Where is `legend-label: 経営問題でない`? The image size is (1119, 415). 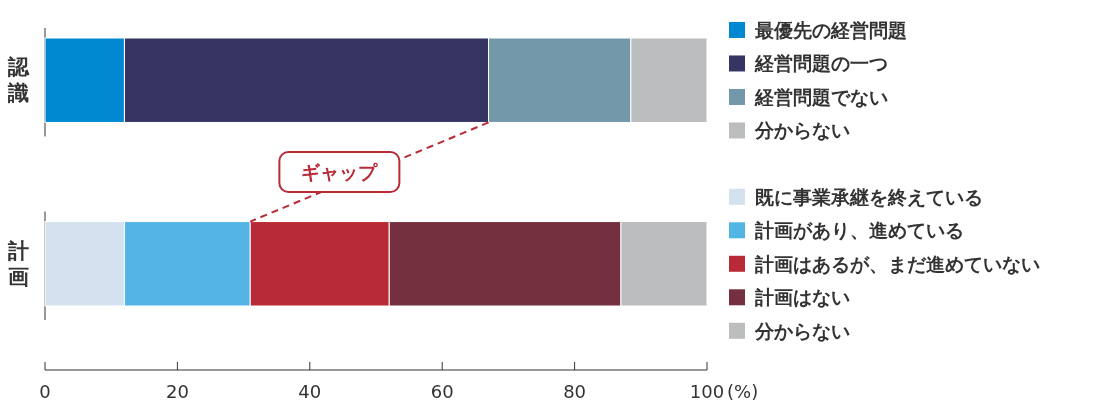 legend-label: 経営問題でない is located at coordinates (821, 96).